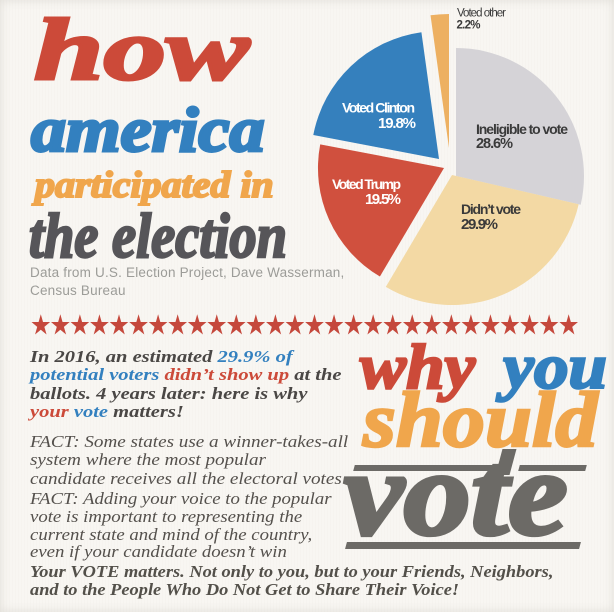  What do you see at coordinates (522, 129) in the screenshot?
I see `svg-text: Ineligible to vote` at bounding box center [522, 129].